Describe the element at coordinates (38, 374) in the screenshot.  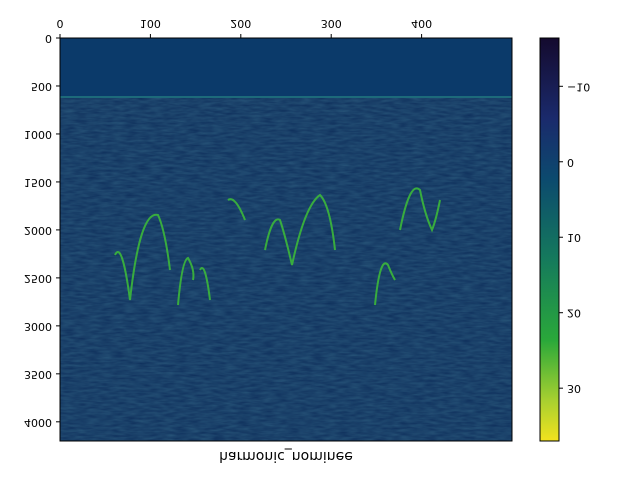
I see `y-tick-label: 3500` at that location.